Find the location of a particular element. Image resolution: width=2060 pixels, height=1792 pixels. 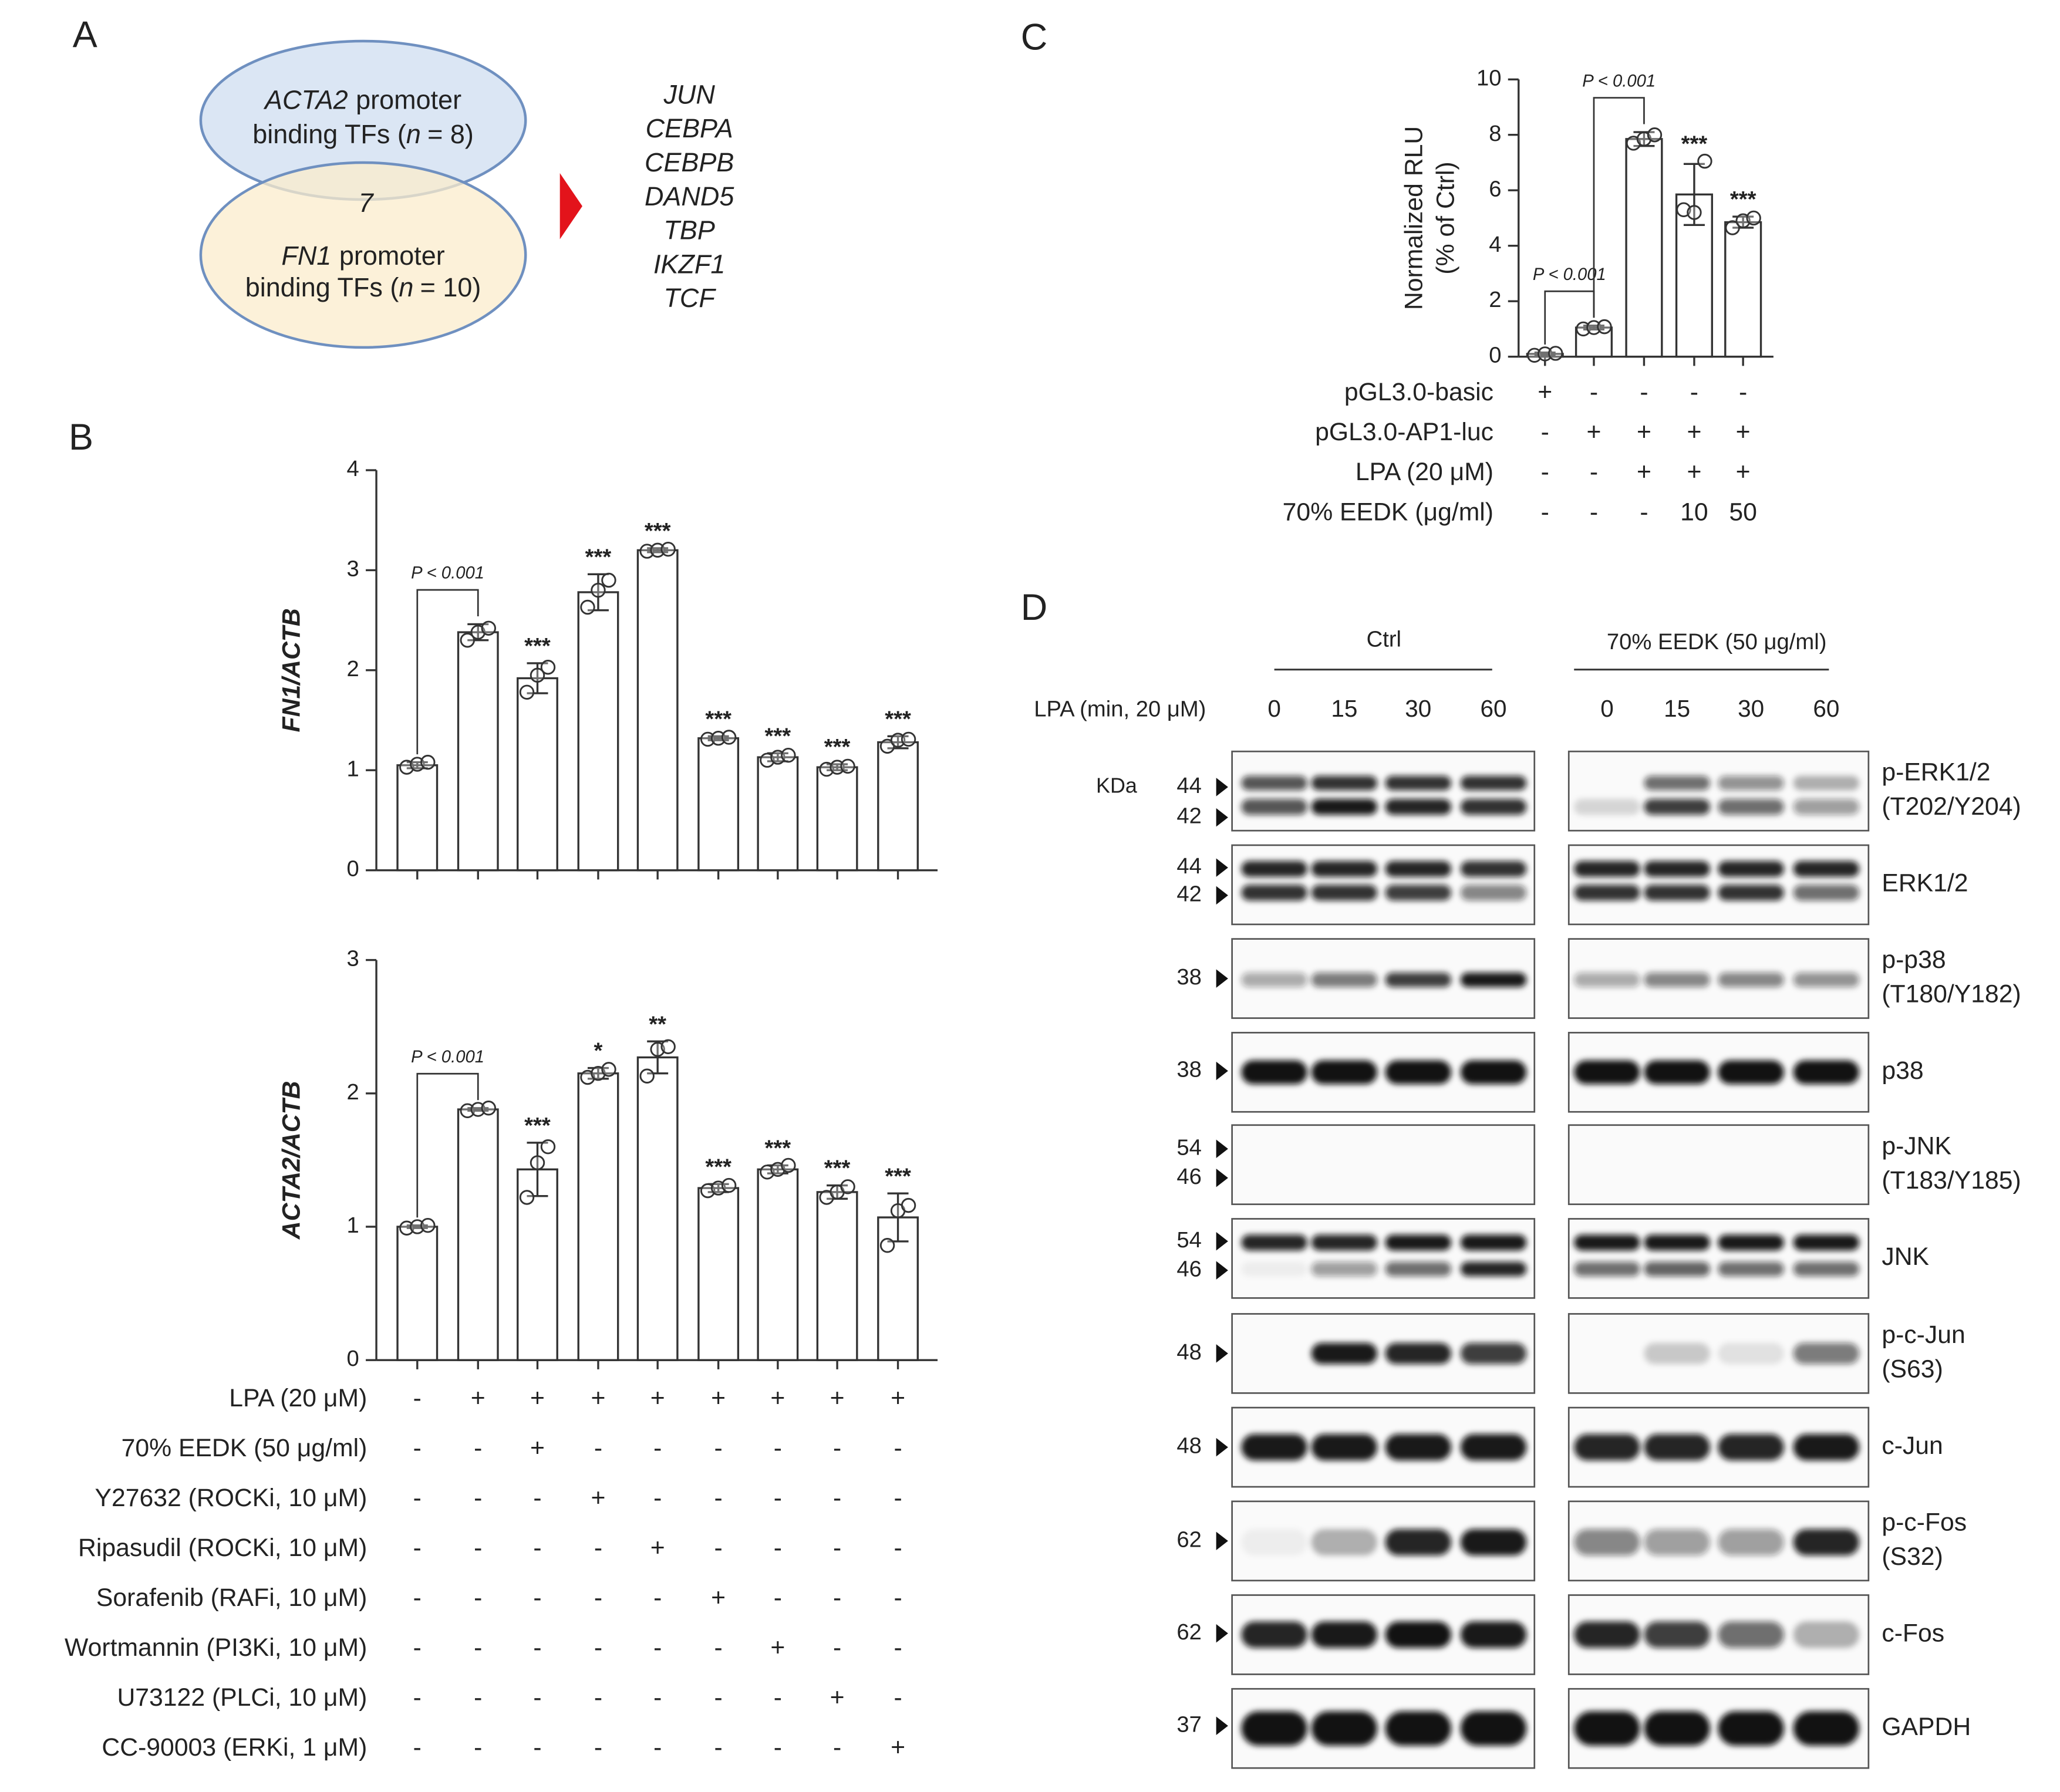

treatment-label: pGL3.0-AP1-luc is located at coordinates (1404, 432).